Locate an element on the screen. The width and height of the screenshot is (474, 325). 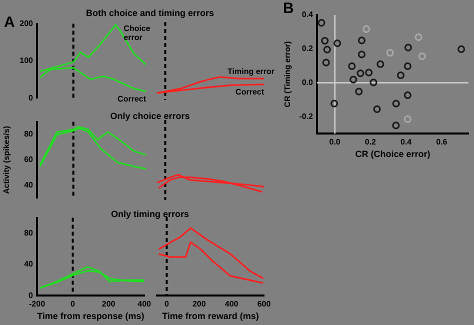
y-tick-label: 60 is located at coordinates (29, 159).